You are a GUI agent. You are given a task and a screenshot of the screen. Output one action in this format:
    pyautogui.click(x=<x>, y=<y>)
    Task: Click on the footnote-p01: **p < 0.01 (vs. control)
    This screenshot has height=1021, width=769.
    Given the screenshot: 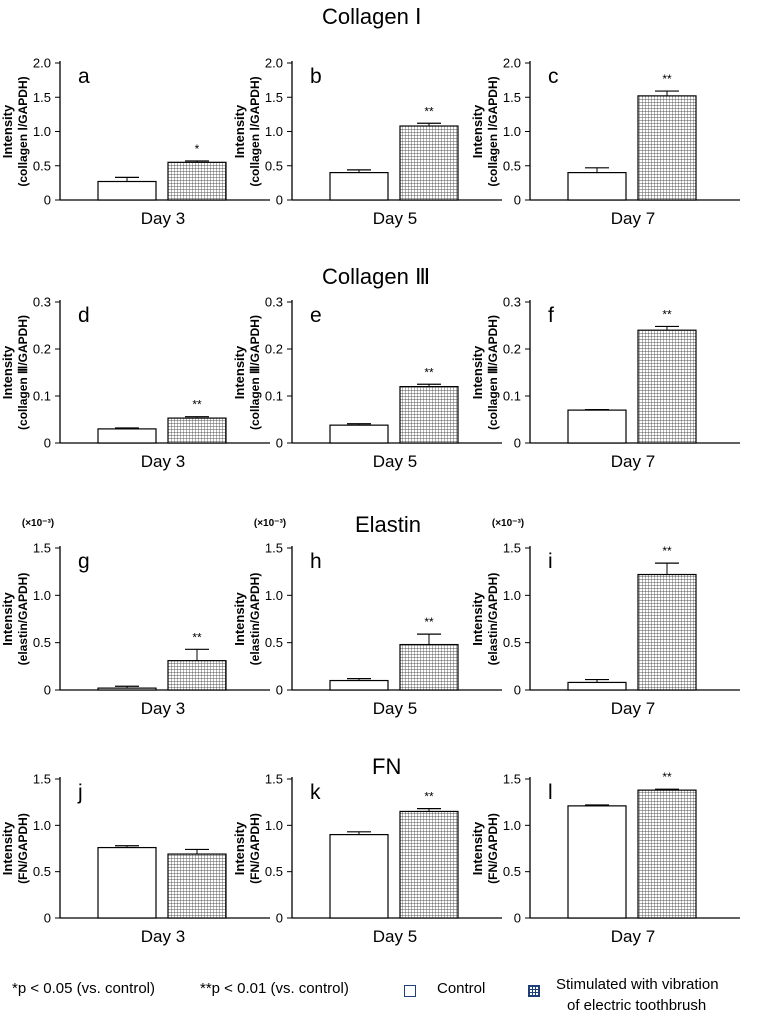 What is the action you would take?
    pyautogui.click(x=274, y=988)
    